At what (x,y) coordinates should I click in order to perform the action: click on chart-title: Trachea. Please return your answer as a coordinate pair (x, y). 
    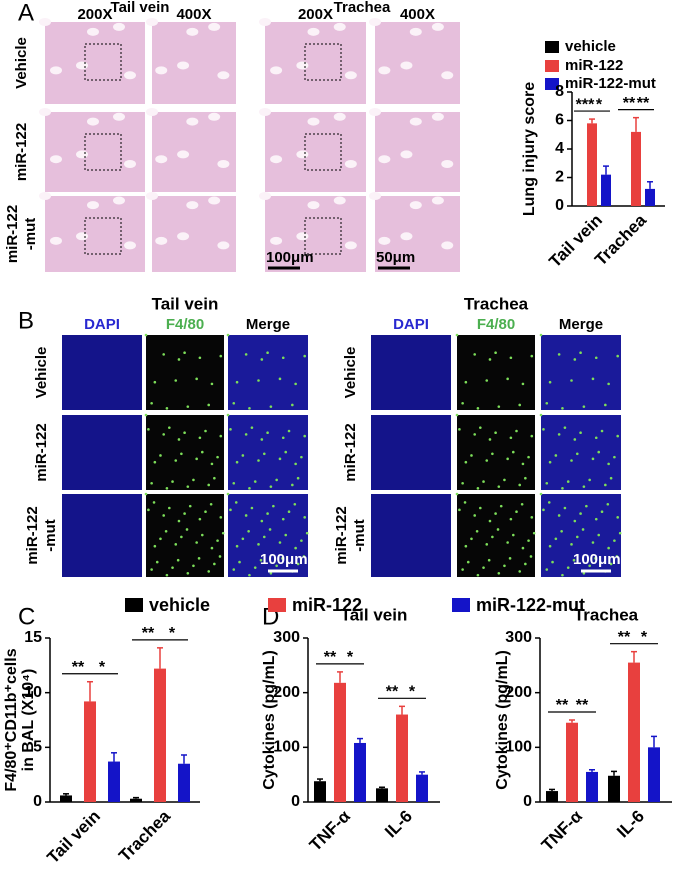
    Looking at the image, I should click on (606, 614).